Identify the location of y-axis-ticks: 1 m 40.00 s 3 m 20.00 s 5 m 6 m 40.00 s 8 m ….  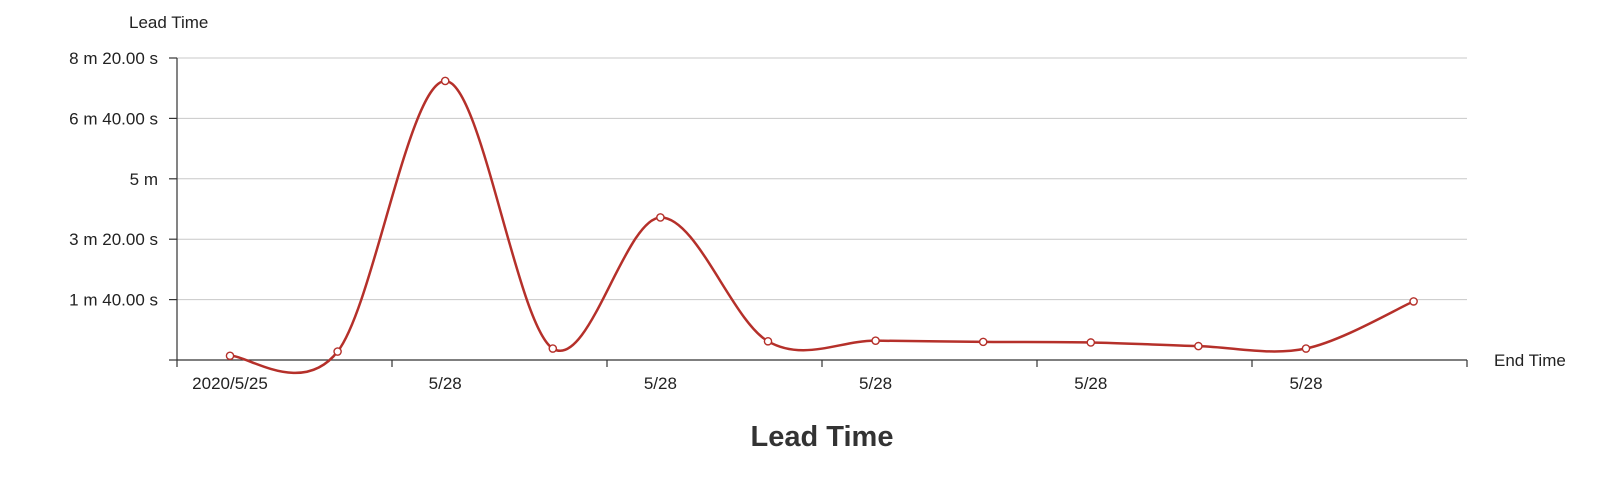
(123, 205).